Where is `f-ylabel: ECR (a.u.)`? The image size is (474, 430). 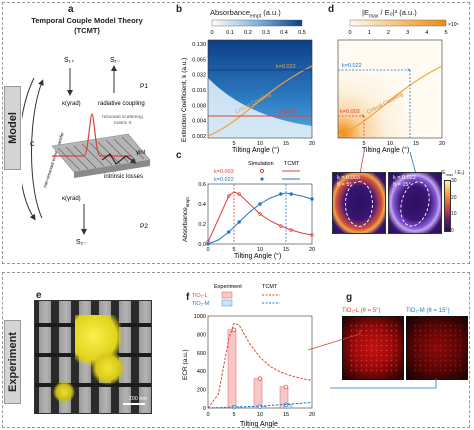 f-ylabel: ECR (a.u.) is located at coordinates (185, 364).